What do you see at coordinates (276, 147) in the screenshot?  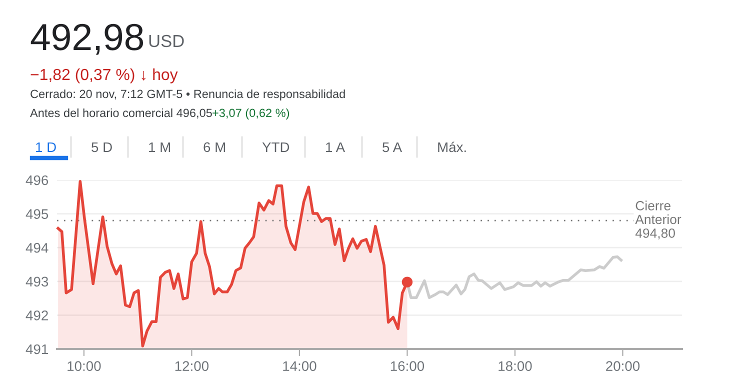 I see `text: YTD` at bounding box center [276, 147].